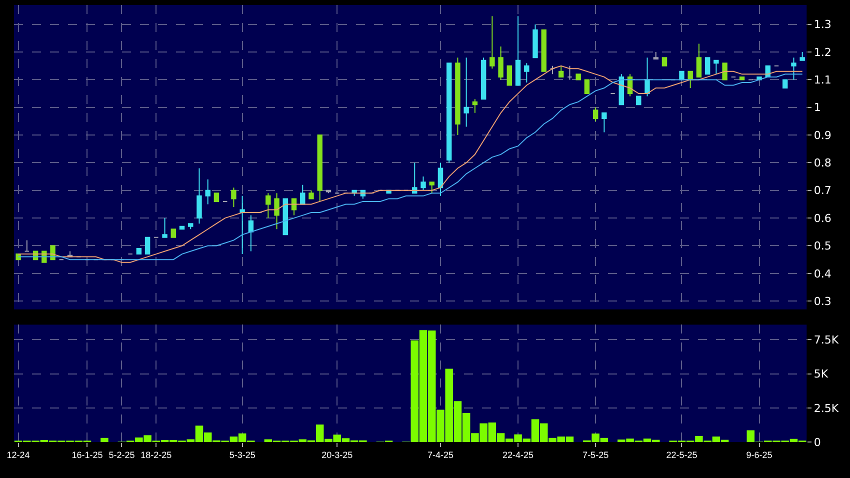 The width and height of the screenshot is (850, 478). What do you see at coordinates (823, 218) in the screenshot?
I see `y-tick-label: 0.6` at bounding box center [823, 218].